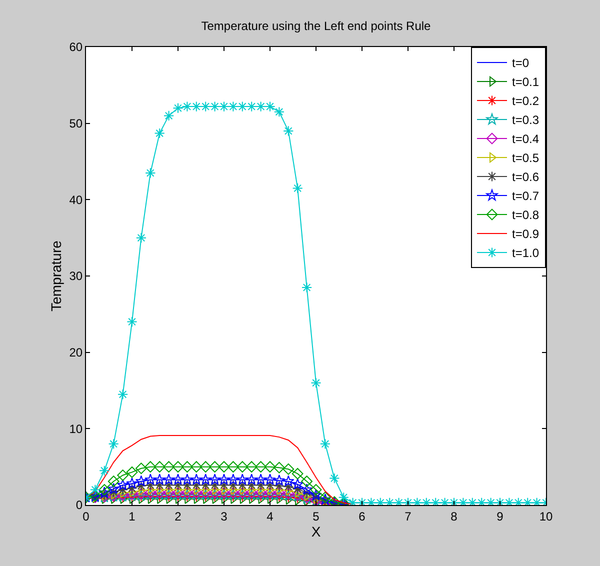  I want to click on y-tick-label: 60, so click(76, 47).